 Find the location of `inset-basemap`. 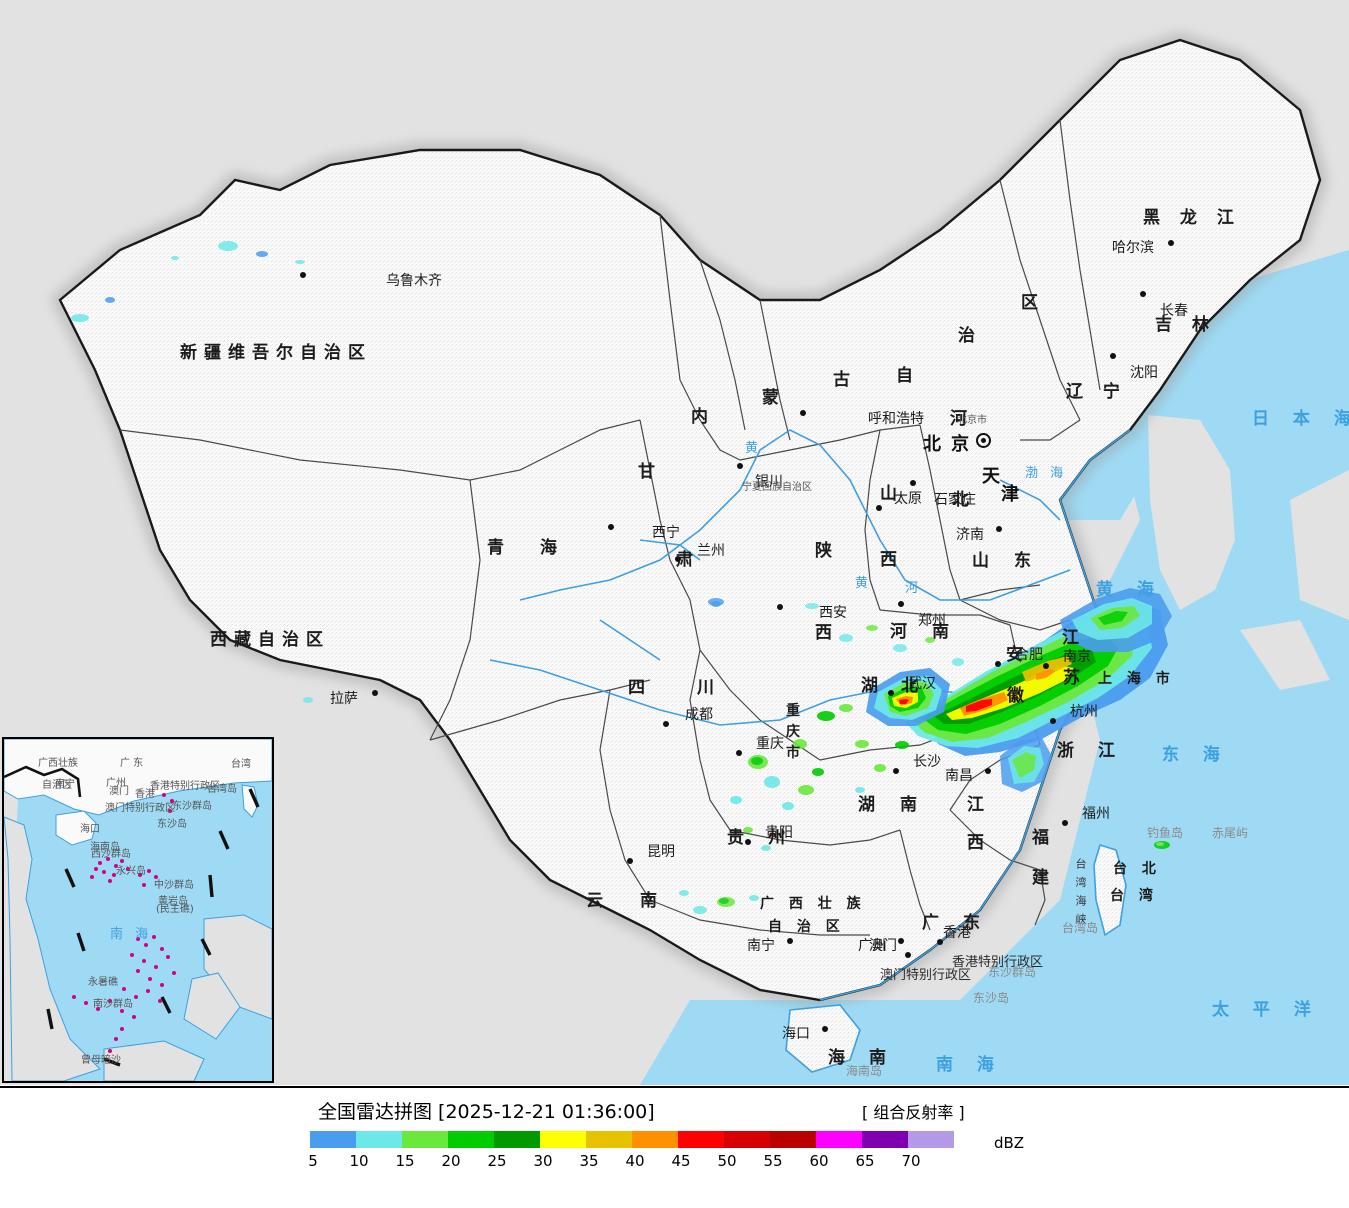

inset-basemap is located at coordinates (138, 910).